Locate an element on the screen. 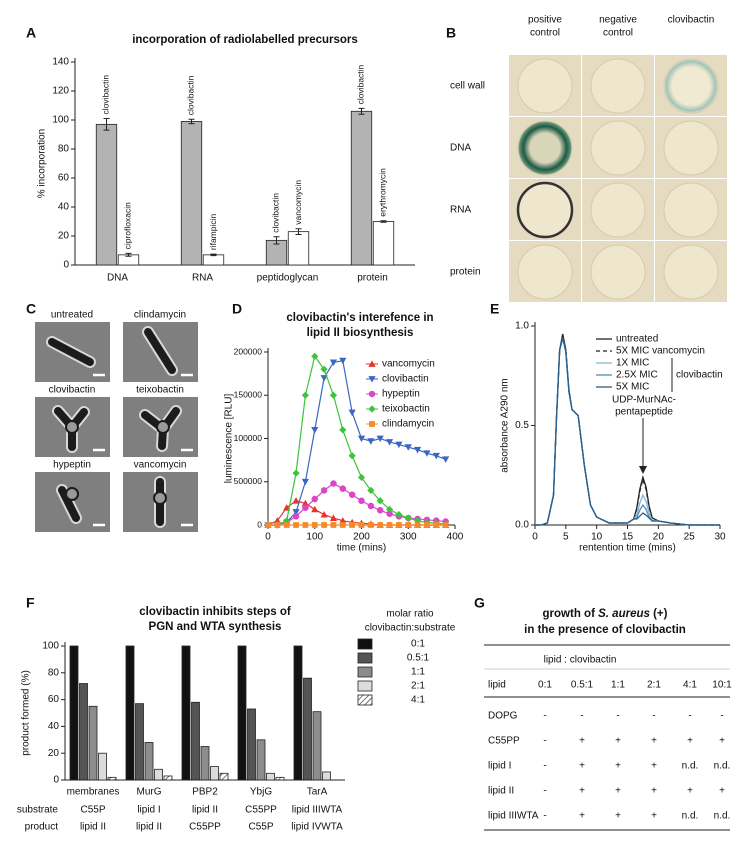 This screenshot has height=841, width=740. row-label: product is located at coordinates (42, 827).